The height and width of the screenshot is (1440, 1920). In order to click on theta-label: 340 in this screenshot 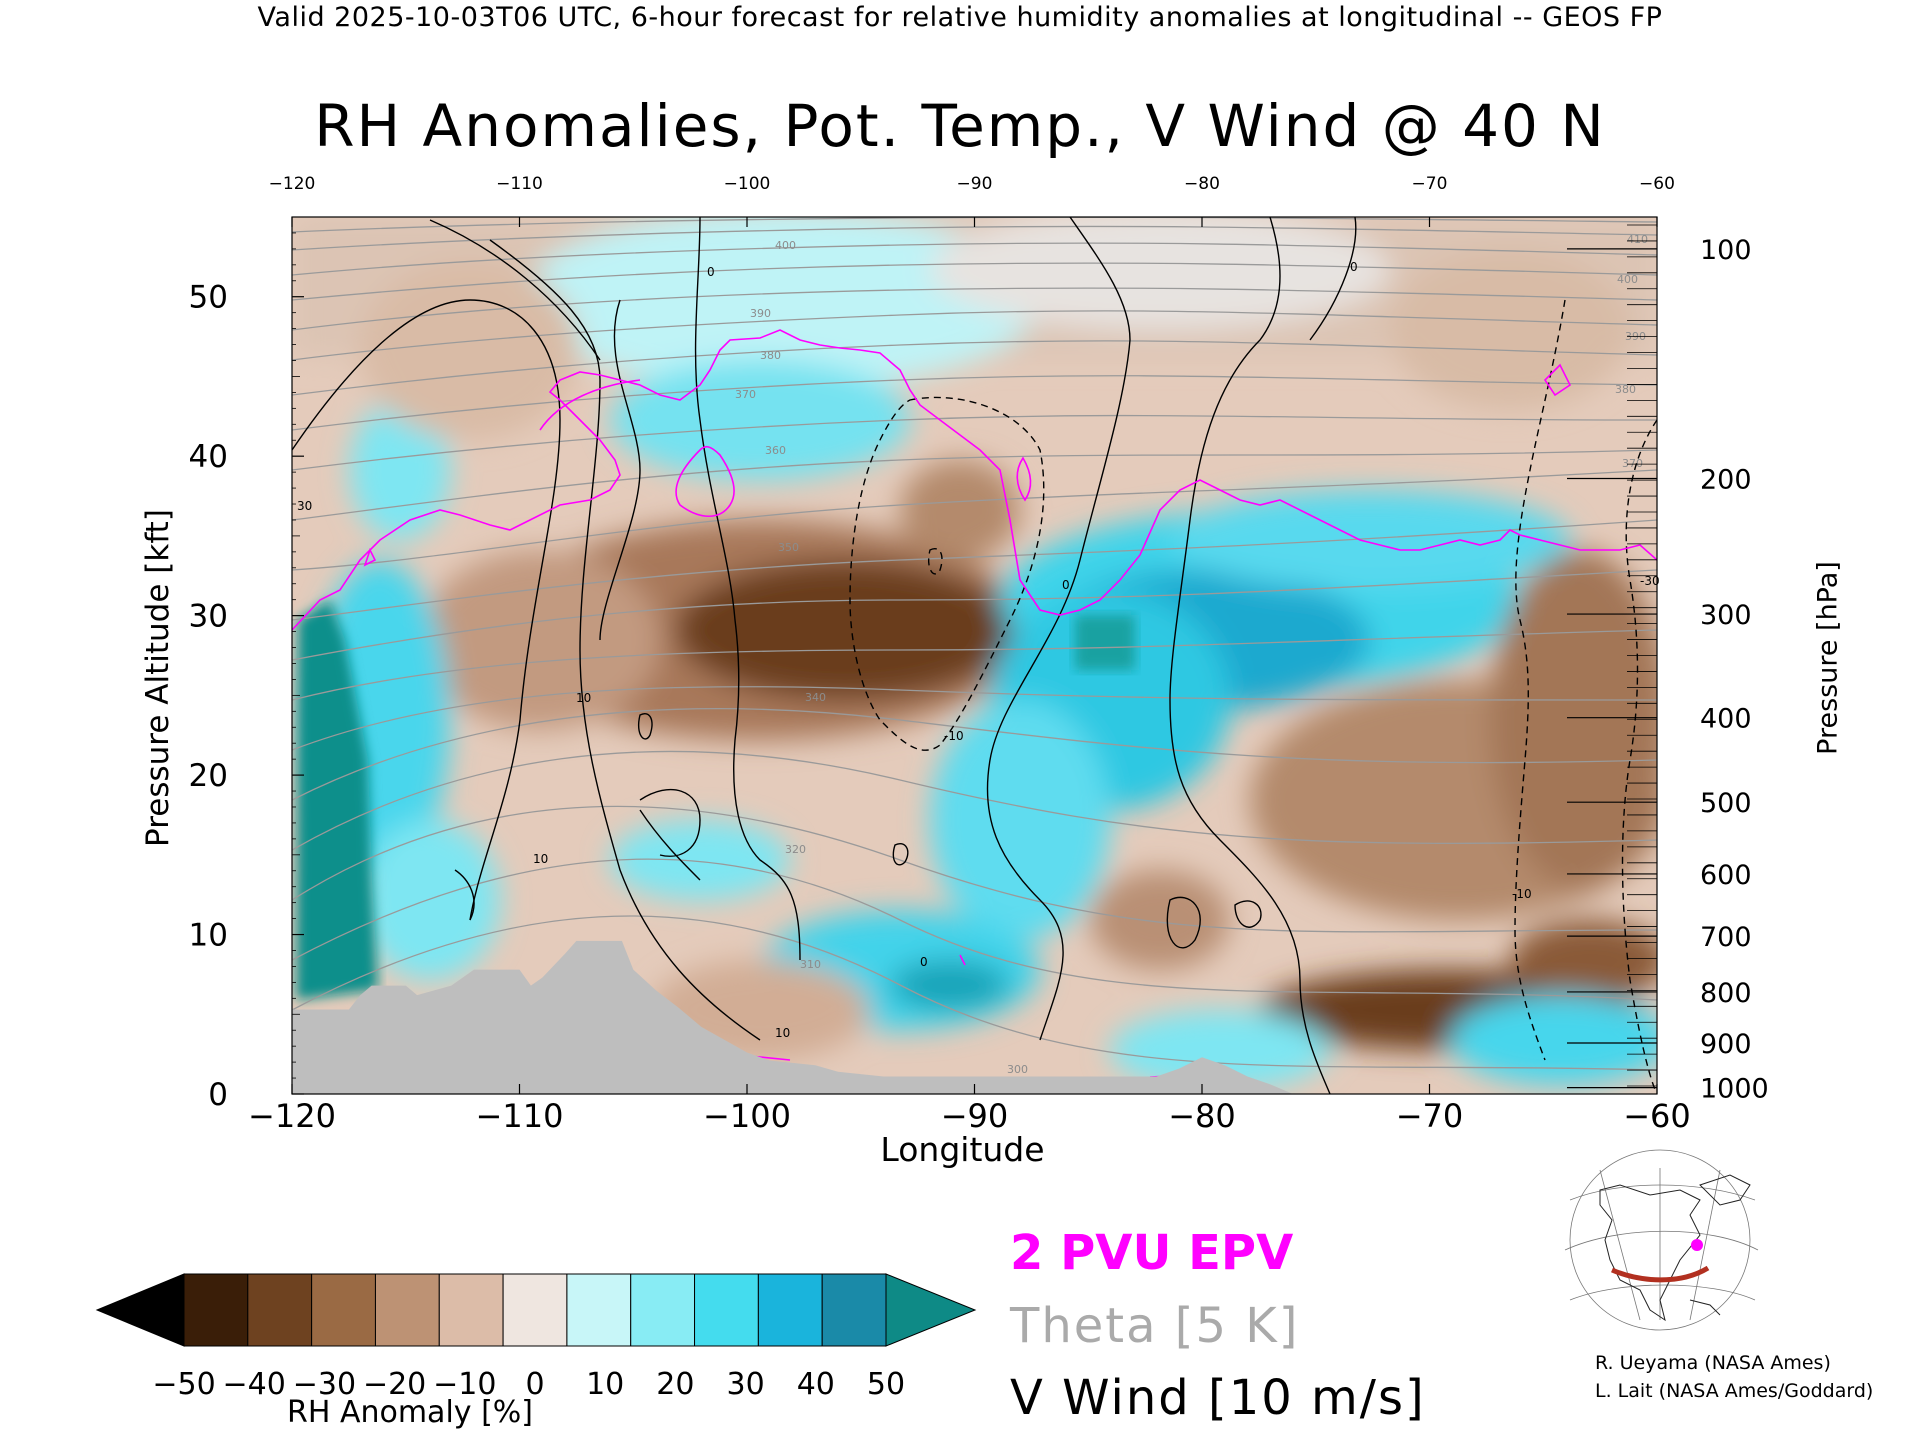, I will do `click(815, 697)`.